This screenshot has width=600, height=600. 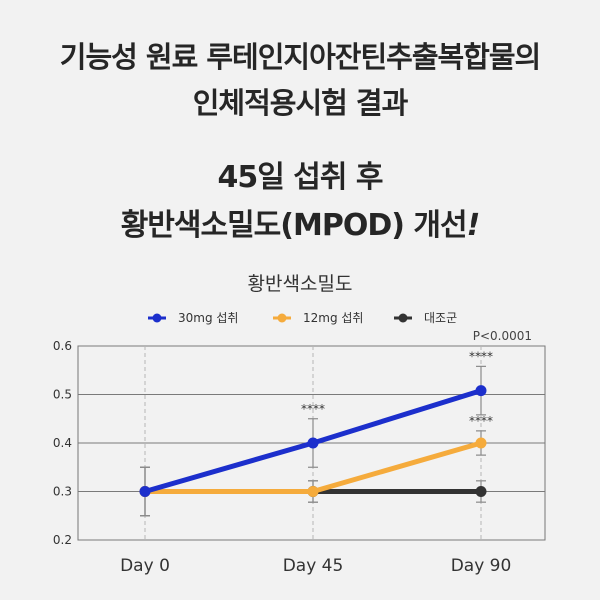 I want to click on y-tick-label: 0.4, so click(x=62, y=443).